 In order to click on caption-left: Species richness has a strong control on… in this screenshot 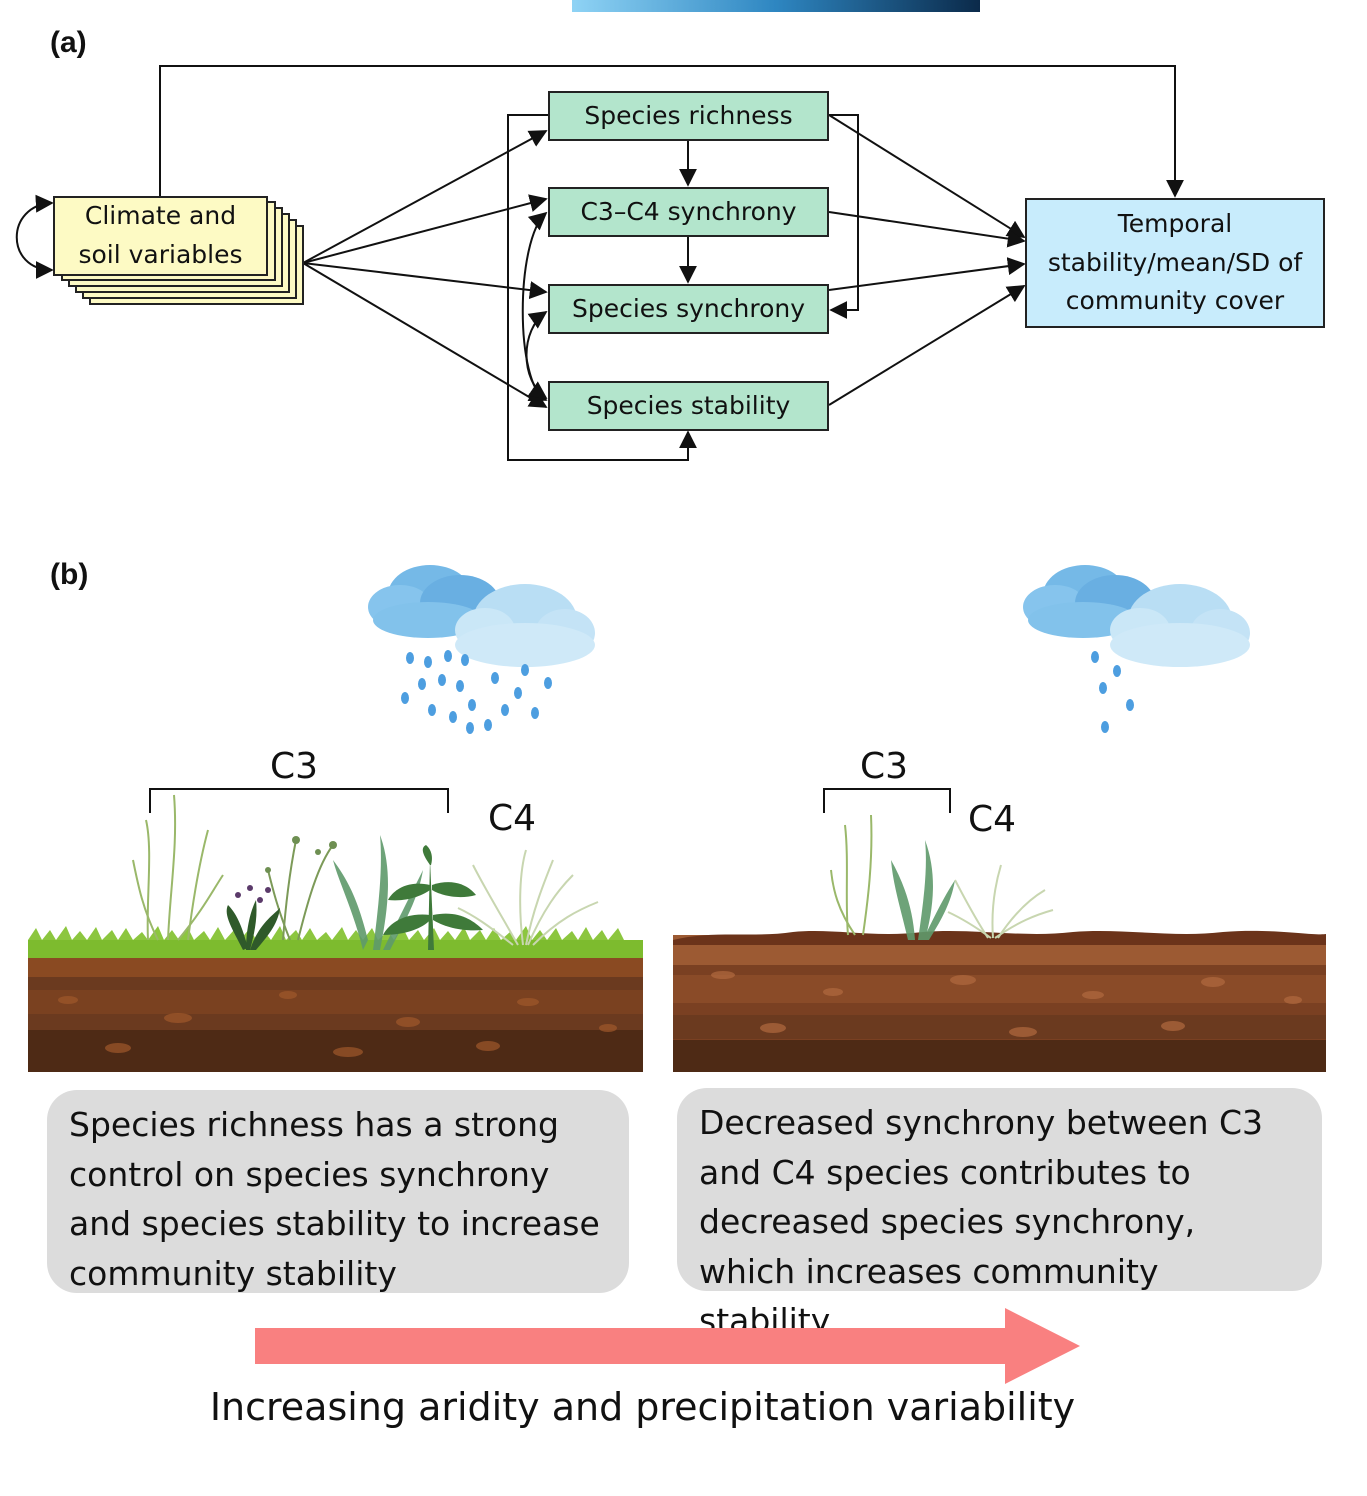, I will do `click(338, 1191)`.